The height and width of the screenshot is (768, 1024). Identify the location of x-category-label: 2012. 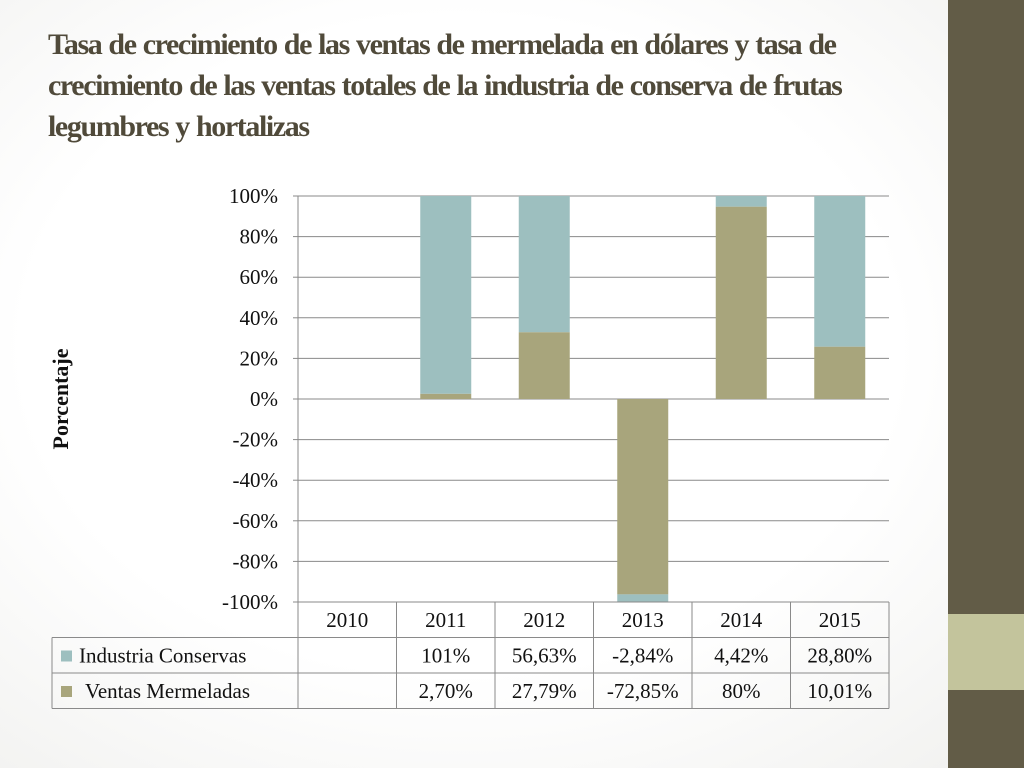
(544, 620).